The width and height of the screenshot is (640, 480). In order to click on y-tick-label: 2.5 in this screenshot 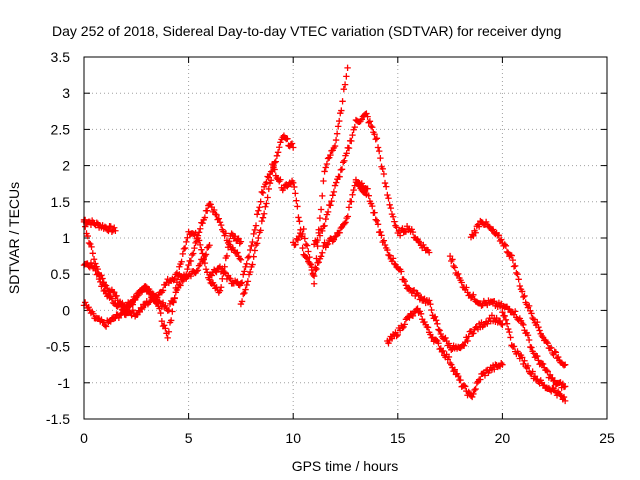, I will do `click(61, 129)`.